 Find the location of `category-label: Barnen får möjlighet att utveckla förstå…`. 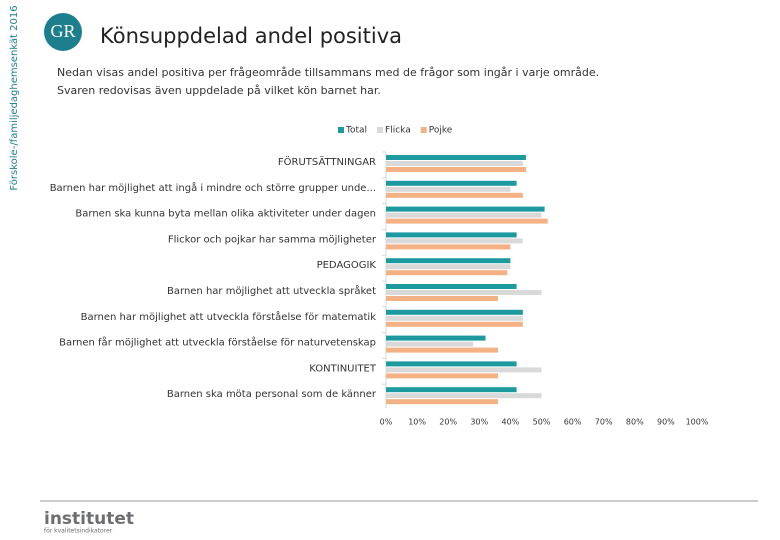

category-label: Barnen får möjlighet att utveckla förstå… is located at coordinates (217, 342).